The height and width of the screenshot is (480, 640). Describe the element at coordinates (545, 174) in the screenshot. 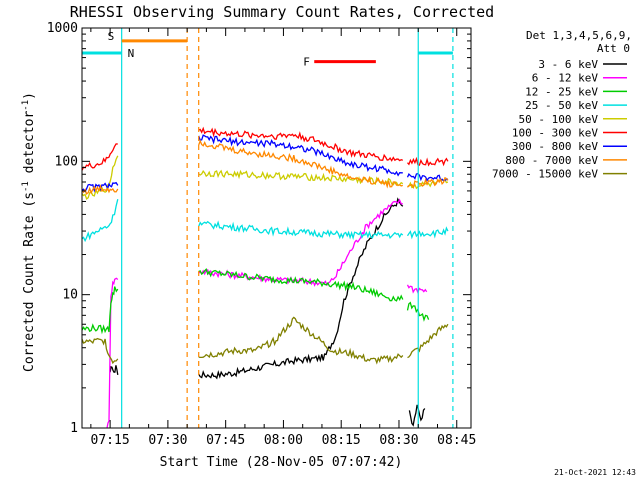

I see `legend-label-9: 7000 - 15000 keV` at that location.